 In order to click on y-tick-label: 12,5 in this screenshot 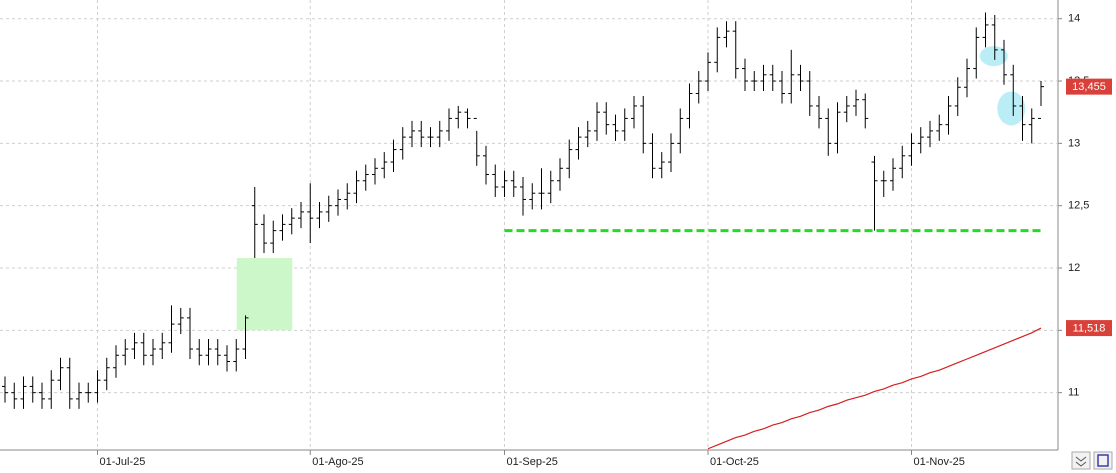, I will do `click(1078, 206)`.